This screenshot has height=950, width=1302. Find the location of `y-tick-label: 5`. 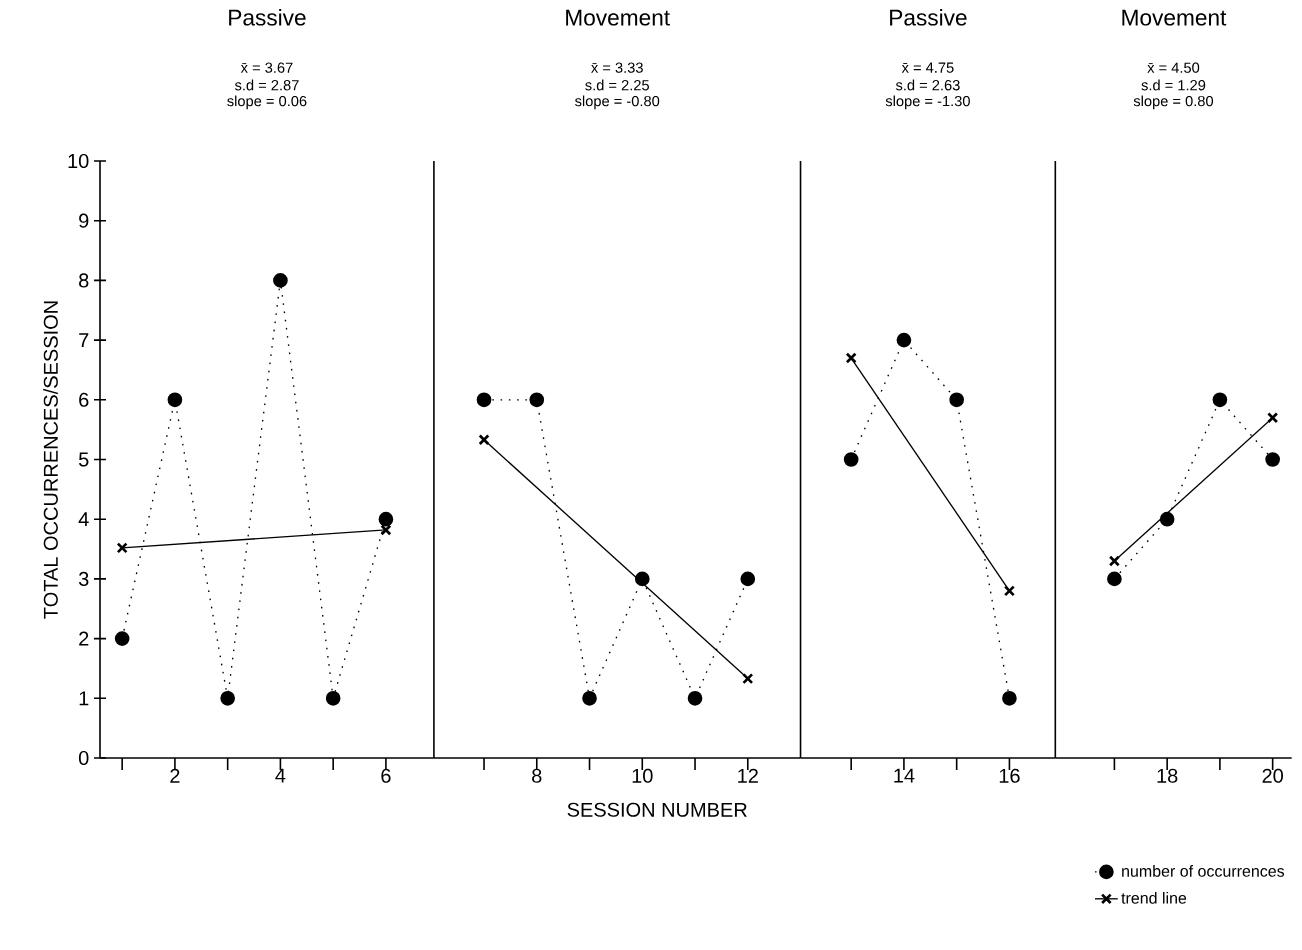

y-tick-label: 5 is located at coordinates (83, 459).